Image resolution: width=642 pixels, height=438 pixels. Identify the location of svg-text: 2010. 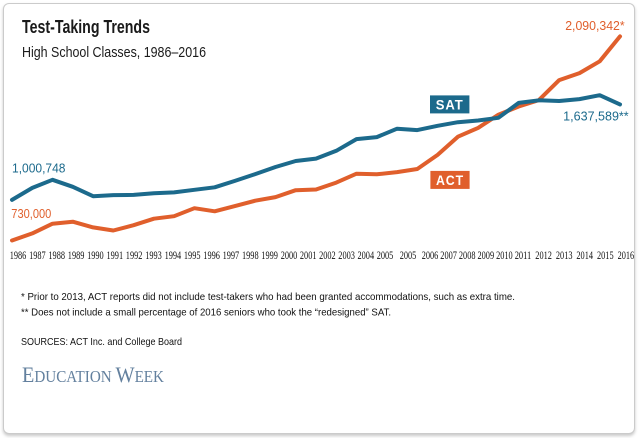
(504, 255).